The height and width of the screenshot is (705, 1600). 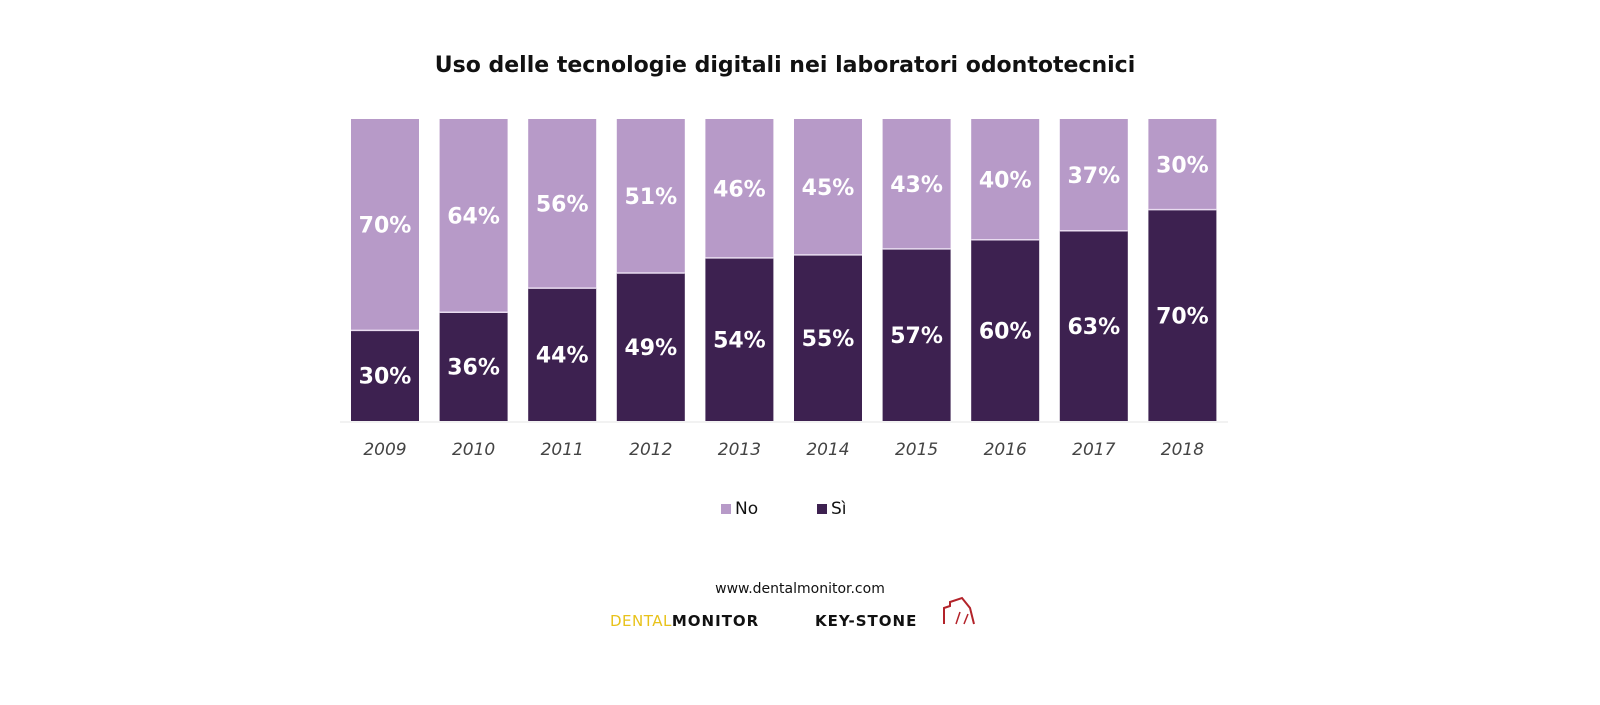 I want to click on data-label-no-2017: 37%, so click(x=1093, y=176).